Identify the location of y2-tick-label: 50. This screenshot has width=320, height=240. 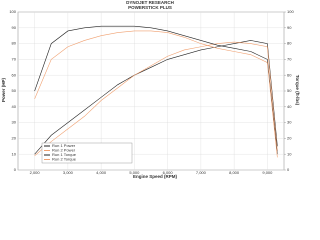
(289, 90).